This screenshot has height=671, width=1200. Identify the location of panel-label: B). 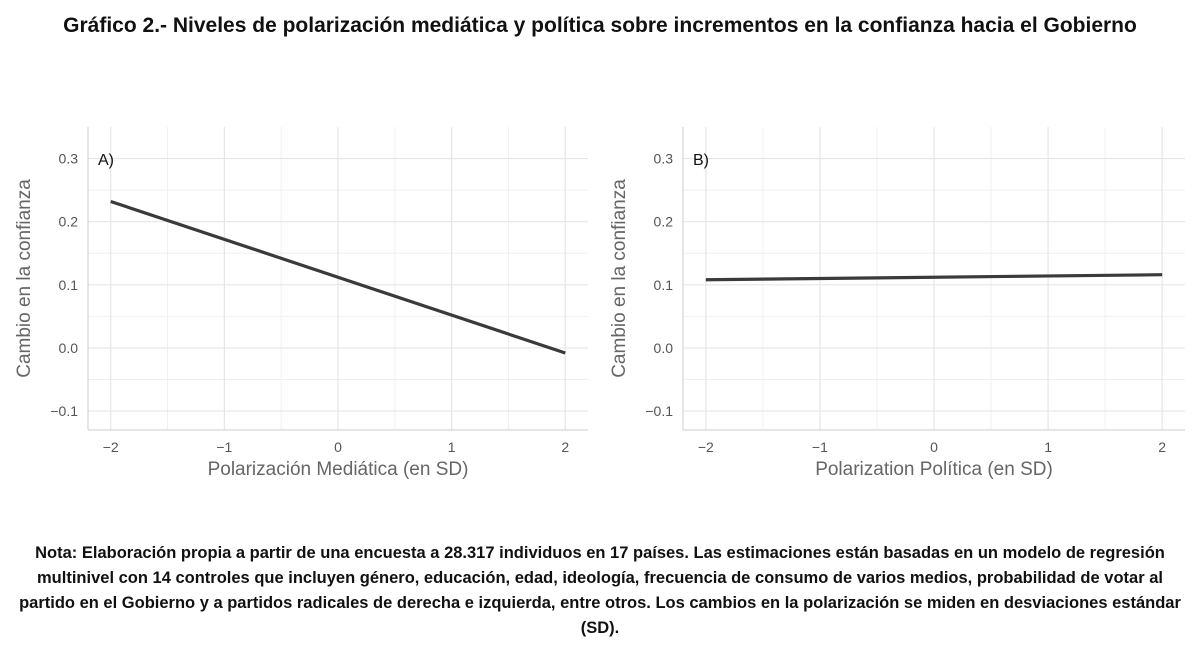
(701, 160).